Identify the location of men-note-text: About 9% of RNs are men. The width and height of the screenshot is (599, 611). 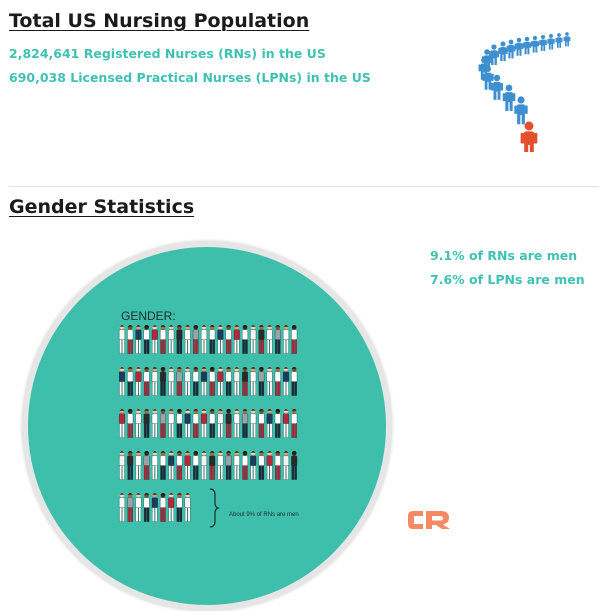
(264, 515).